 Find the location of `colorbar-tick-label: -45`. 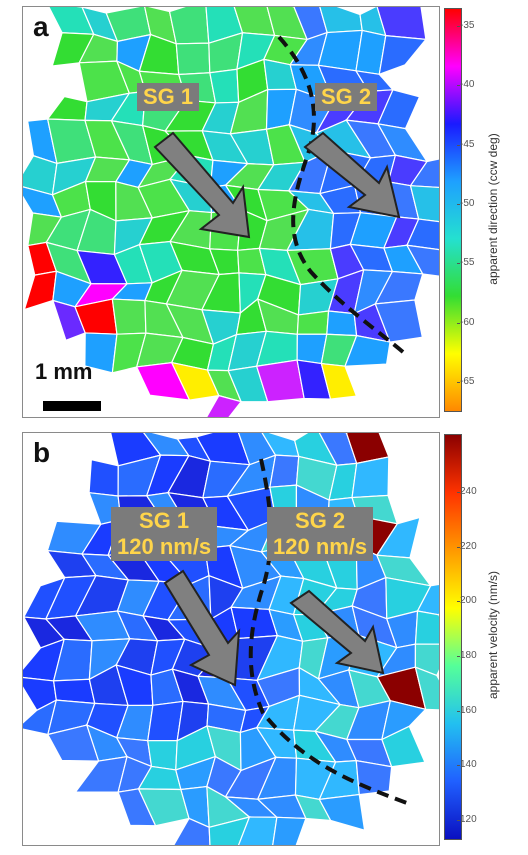

colorbar-tick-label: -45 is located at coordinates (465, 144).